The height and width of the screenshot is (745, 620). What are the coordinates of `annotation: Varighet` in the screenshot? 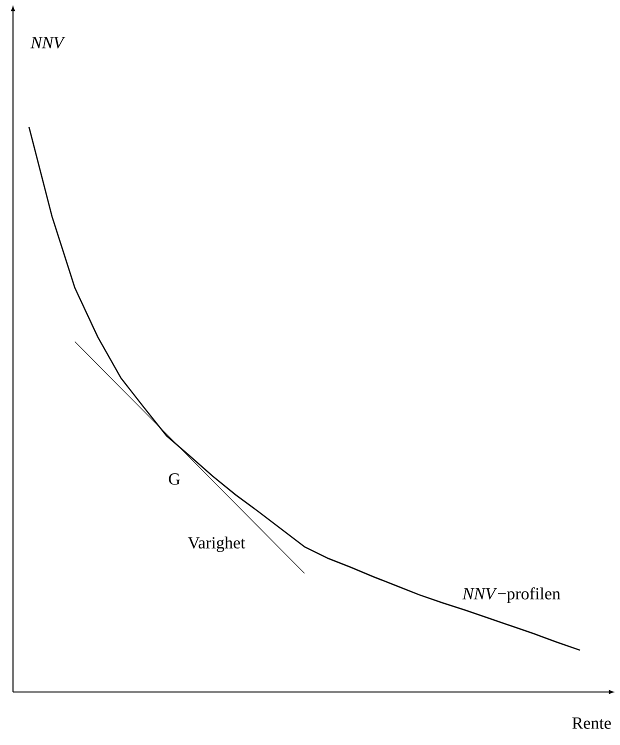 It's located at (217, 544).